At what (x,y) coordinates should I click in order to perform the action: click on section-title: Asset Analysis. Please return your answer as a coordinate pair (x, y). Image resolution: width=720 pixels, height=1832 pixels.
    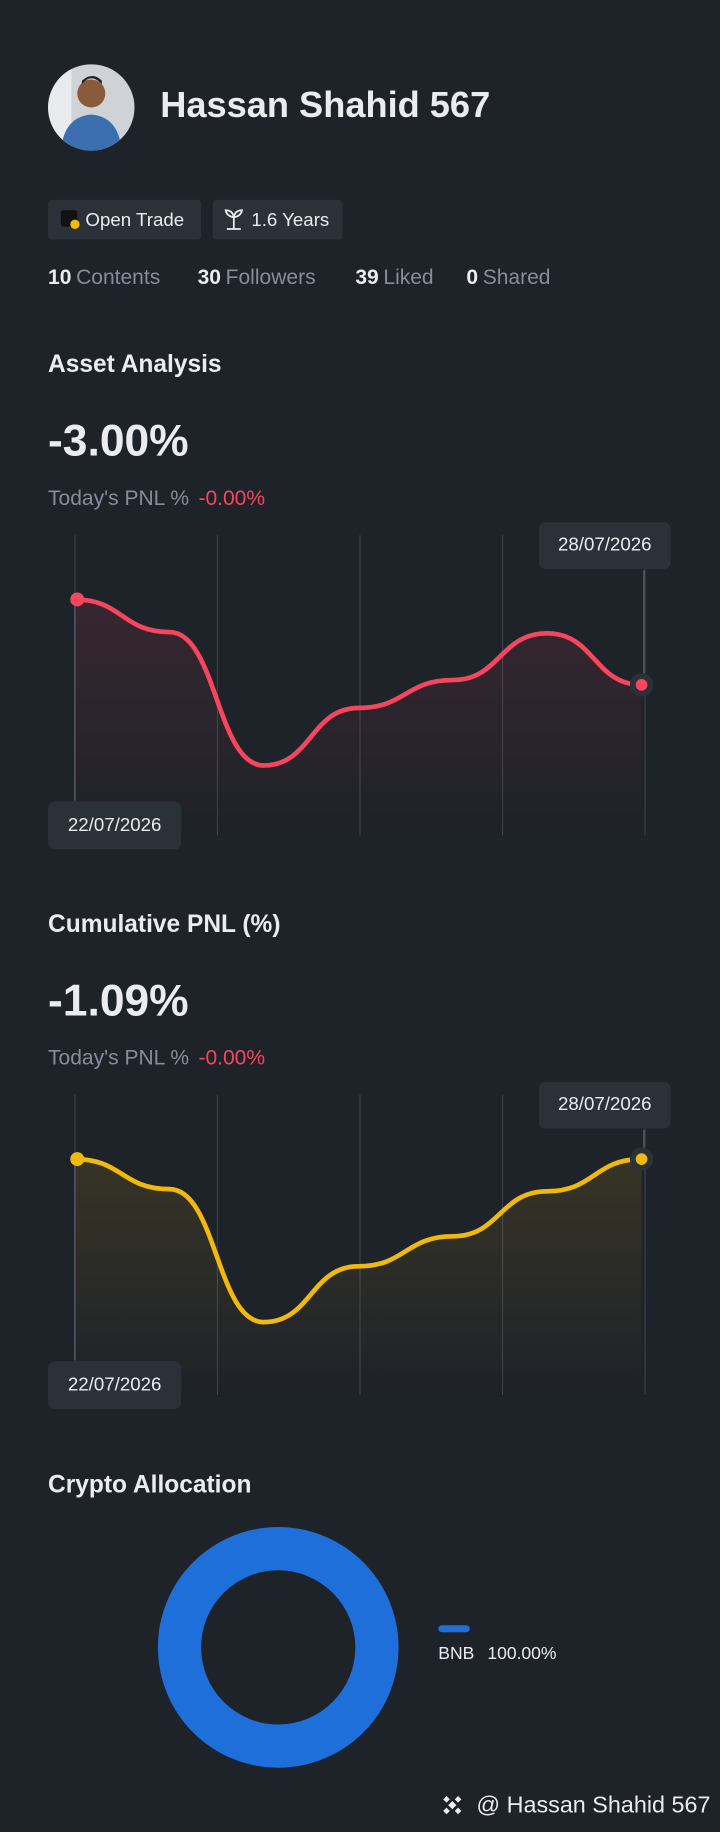
    Looking at the image, I should click on (135, 364).